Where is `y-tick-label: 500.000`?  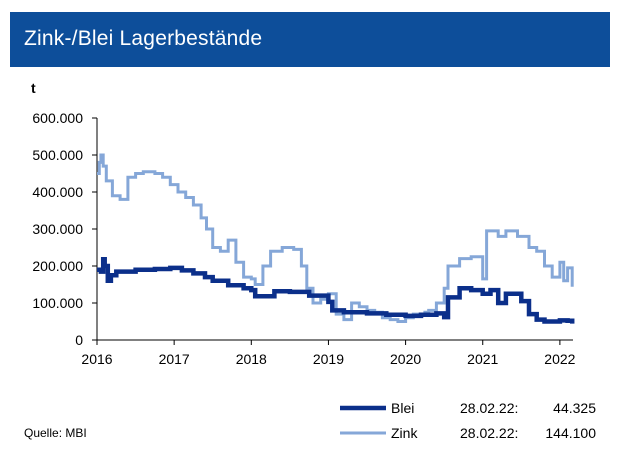
y-tick-label: 500.000 is located at coordinates (57, 155).